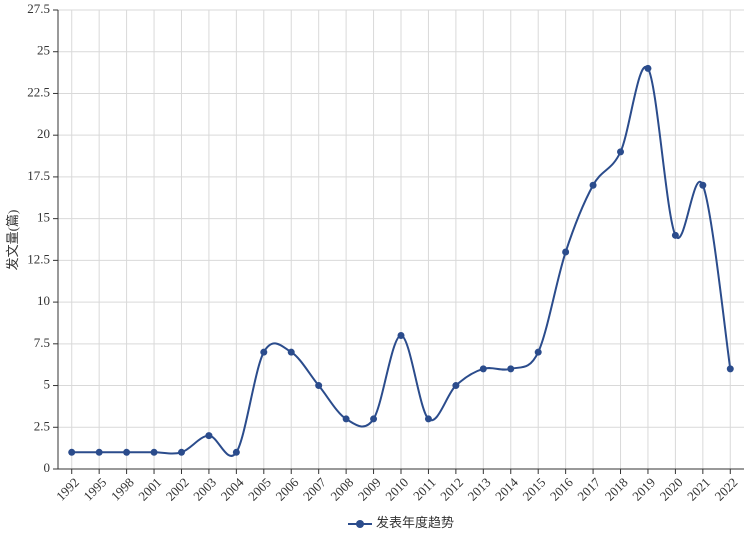 The height and width of the screenshot is (538, 746). What do you see at coordinates (616, 489) in the screenshot?
I see `x-tick-label: 2018` at bounding box center [616, 489].